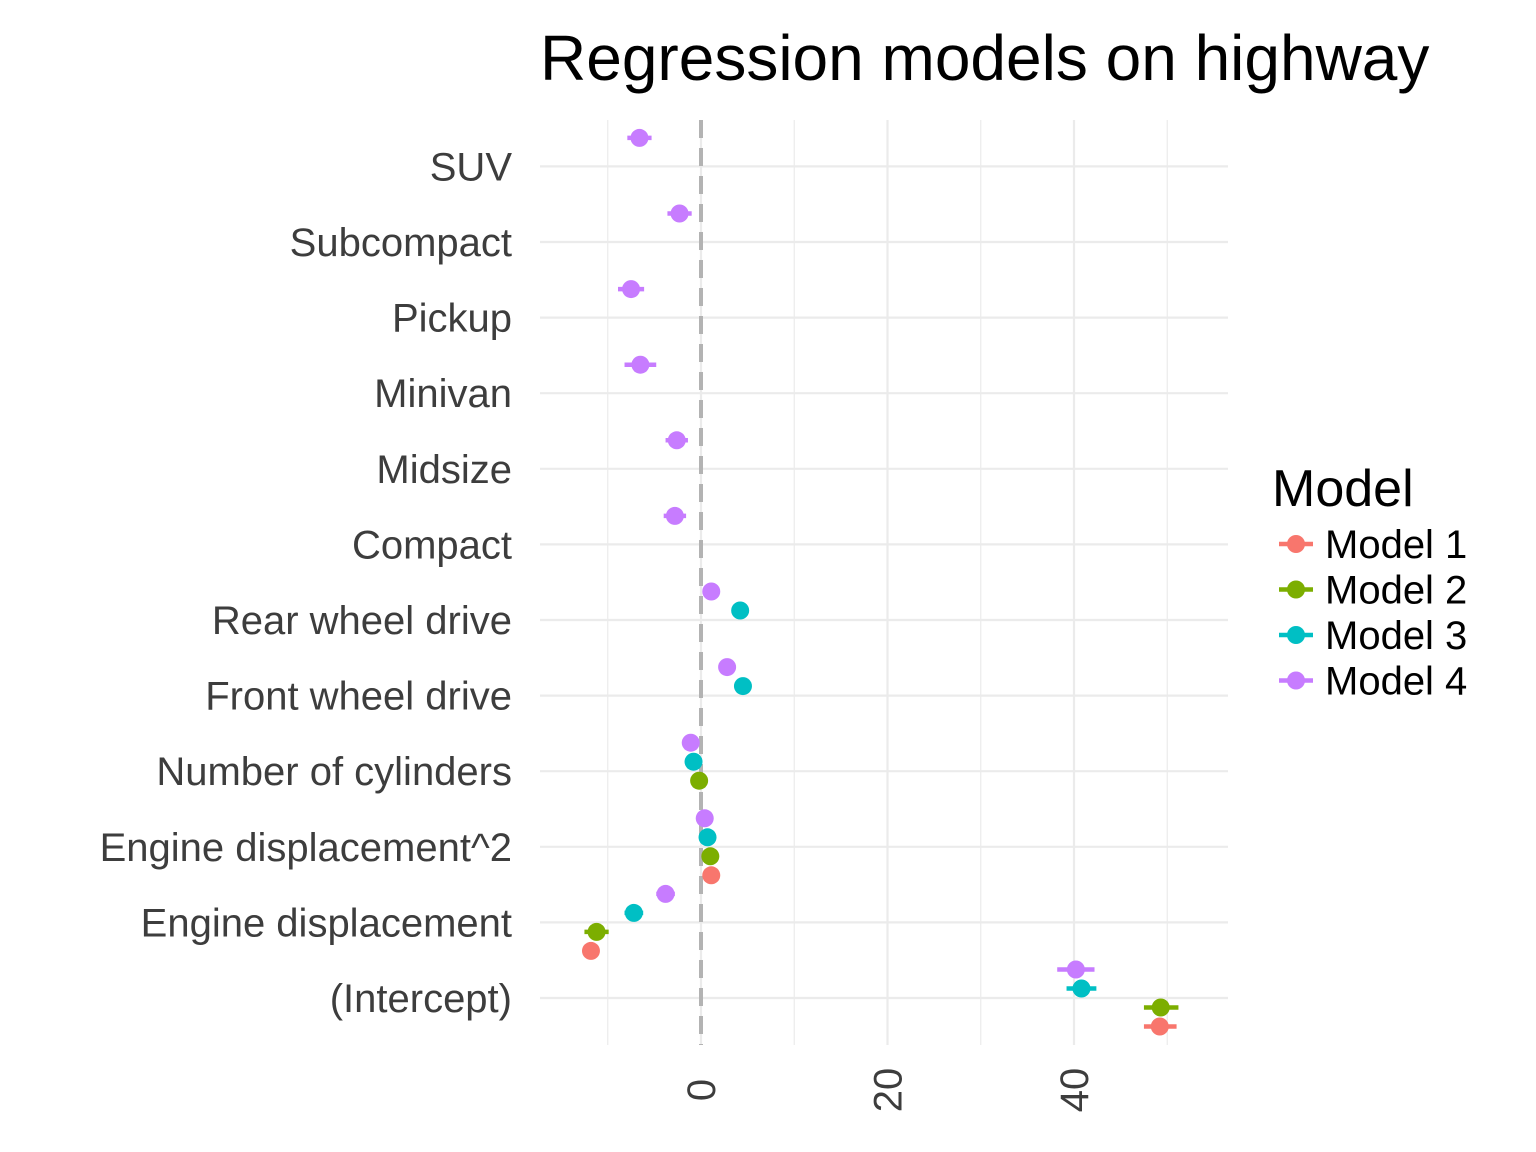 The height and width of the screenshot is (1152, 1536). Describe the element at coordinates (471, 167) in the screenshot. I see `y-tick-label: SUV` at that location.